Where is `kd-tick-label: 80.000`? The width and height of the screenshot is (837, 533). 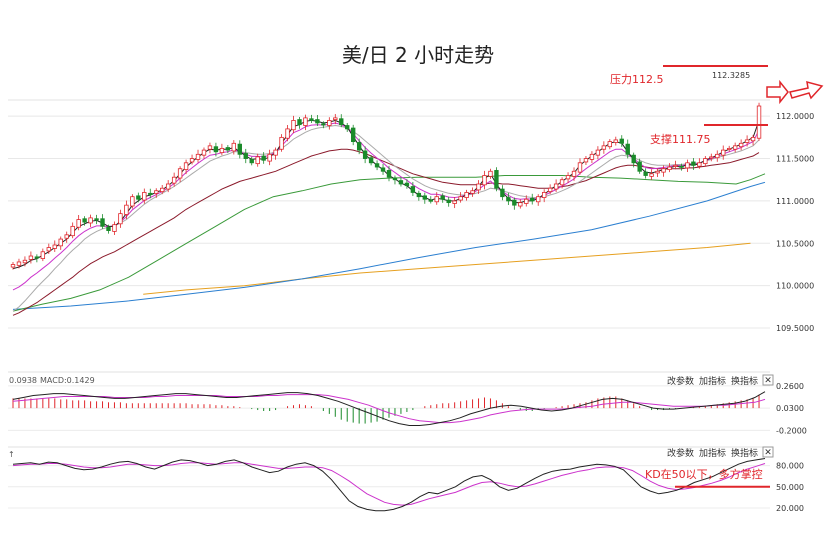 kd-tick-label: 80.000 is located at coordinates (790, 466).